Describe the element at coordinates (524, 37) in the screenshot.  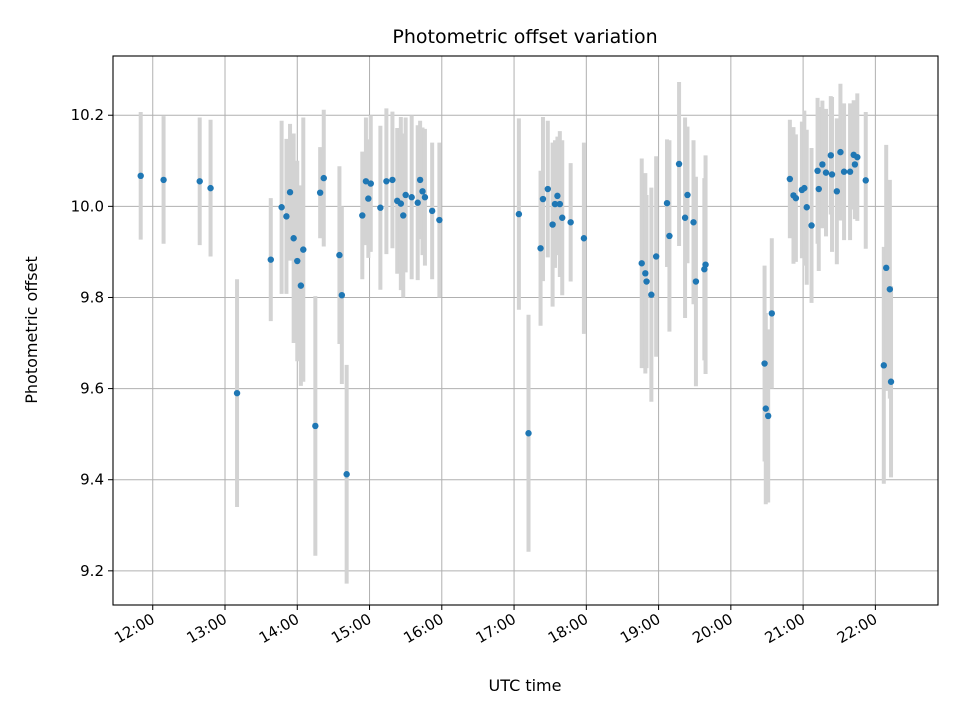
I see `chart-title: Photometric offset variation` at that location.